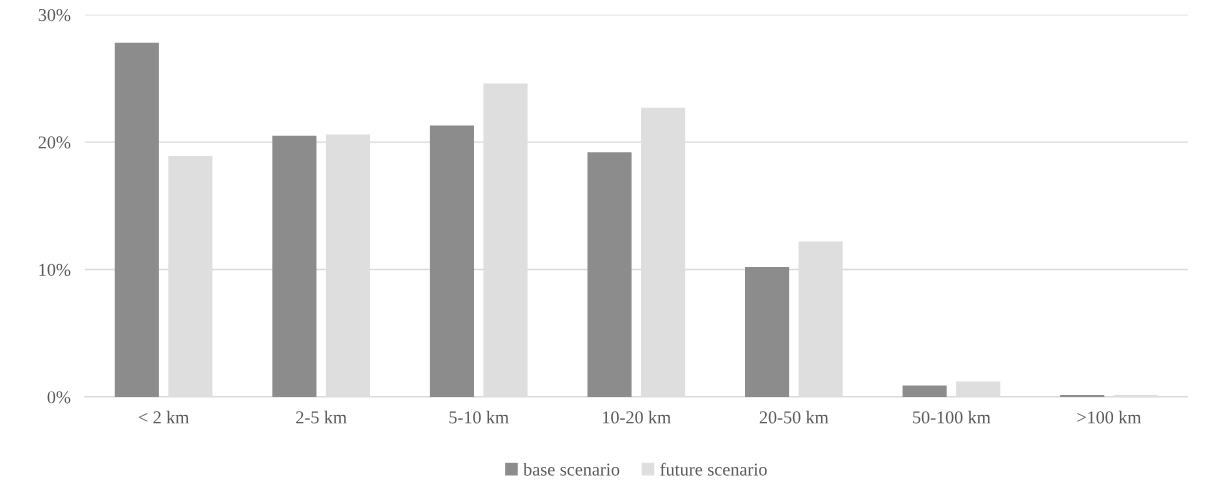 This screenshot has height=490, width=1212. I want to click on x-tick-label: 50-100 km, so click(952, 417).